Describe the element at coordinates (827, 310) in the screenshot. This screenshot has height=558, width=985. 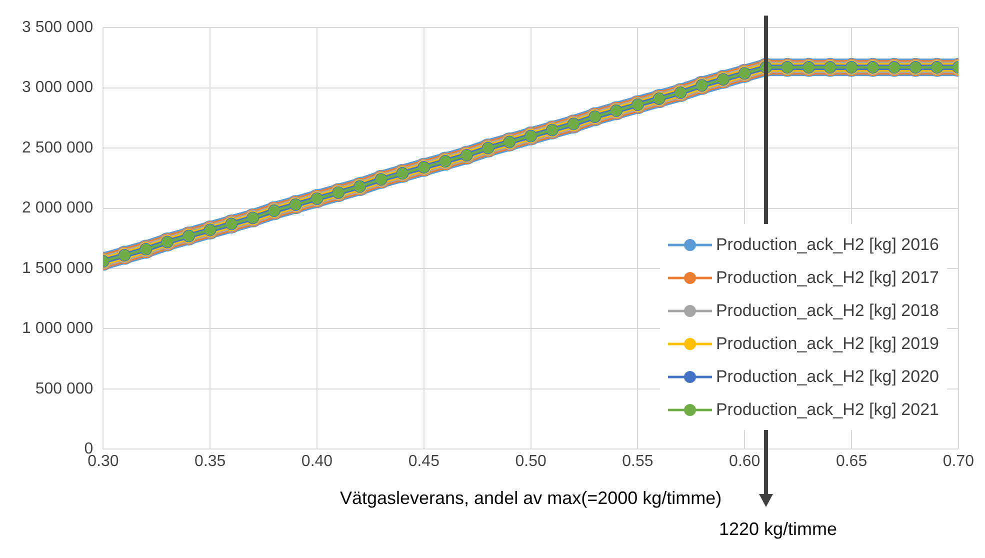
I see `legend-label: Production_ack_H2 [kg] 2018` at that location.